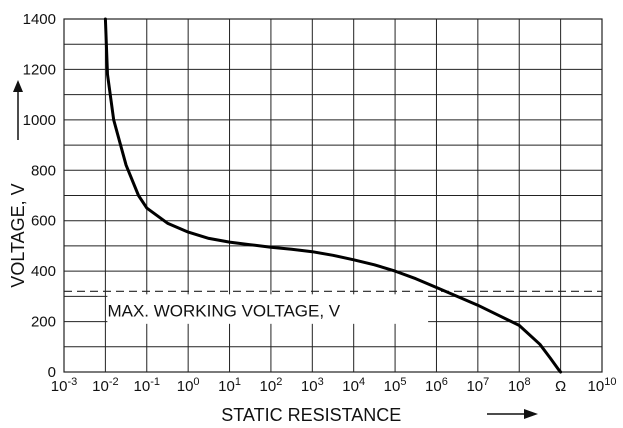 The width and height of the screenshot is (623, 428). I want to click on annotation-background, so click(268, 309).